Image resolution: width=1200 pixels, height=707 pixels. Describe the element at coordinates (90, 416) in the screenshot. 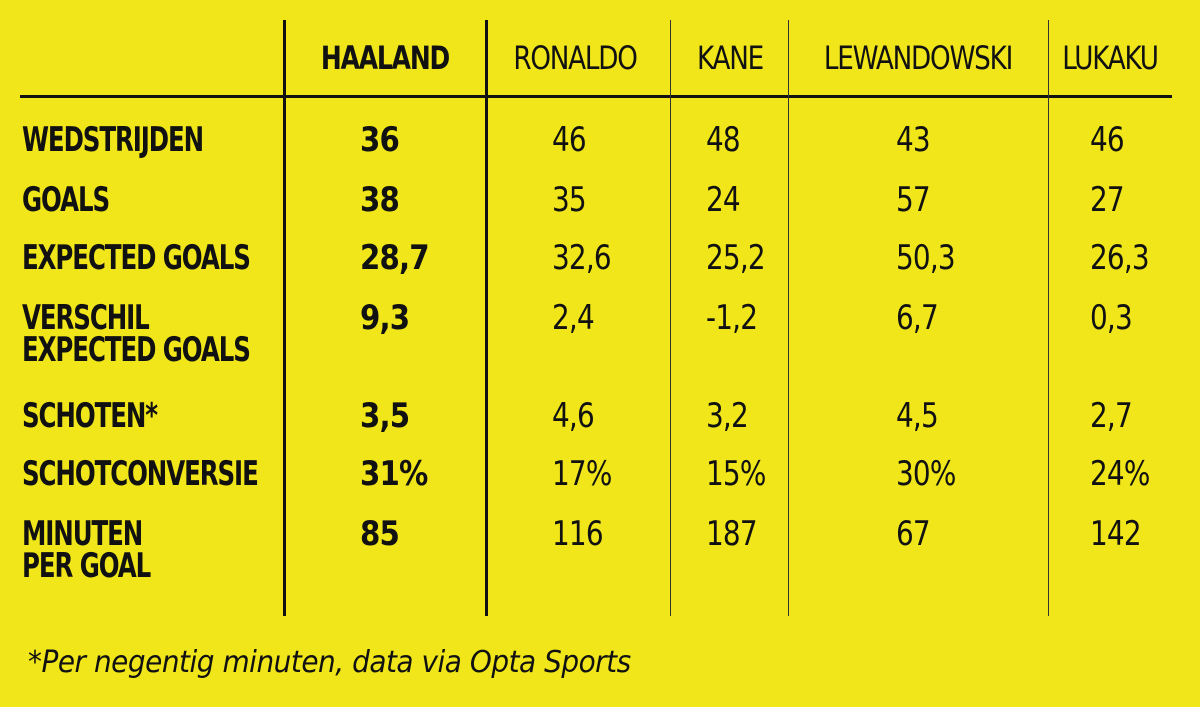

I see `row-label: SCHOTEN*` at that location.